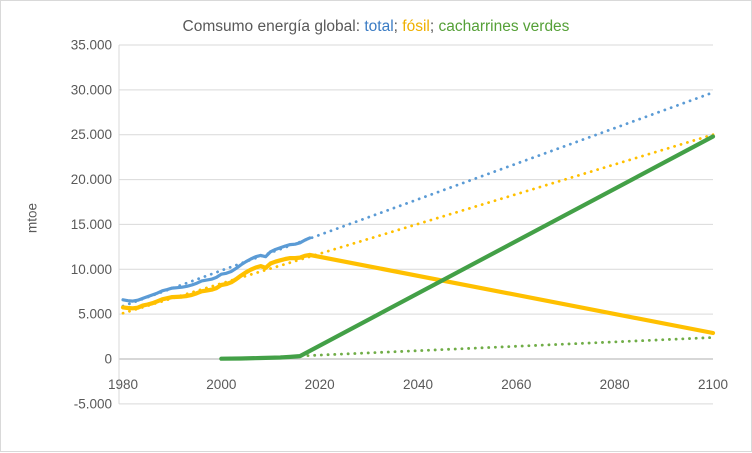 The image size is (752, 453). I want to click on y-tick-label: 25.000, so click(91, 134).